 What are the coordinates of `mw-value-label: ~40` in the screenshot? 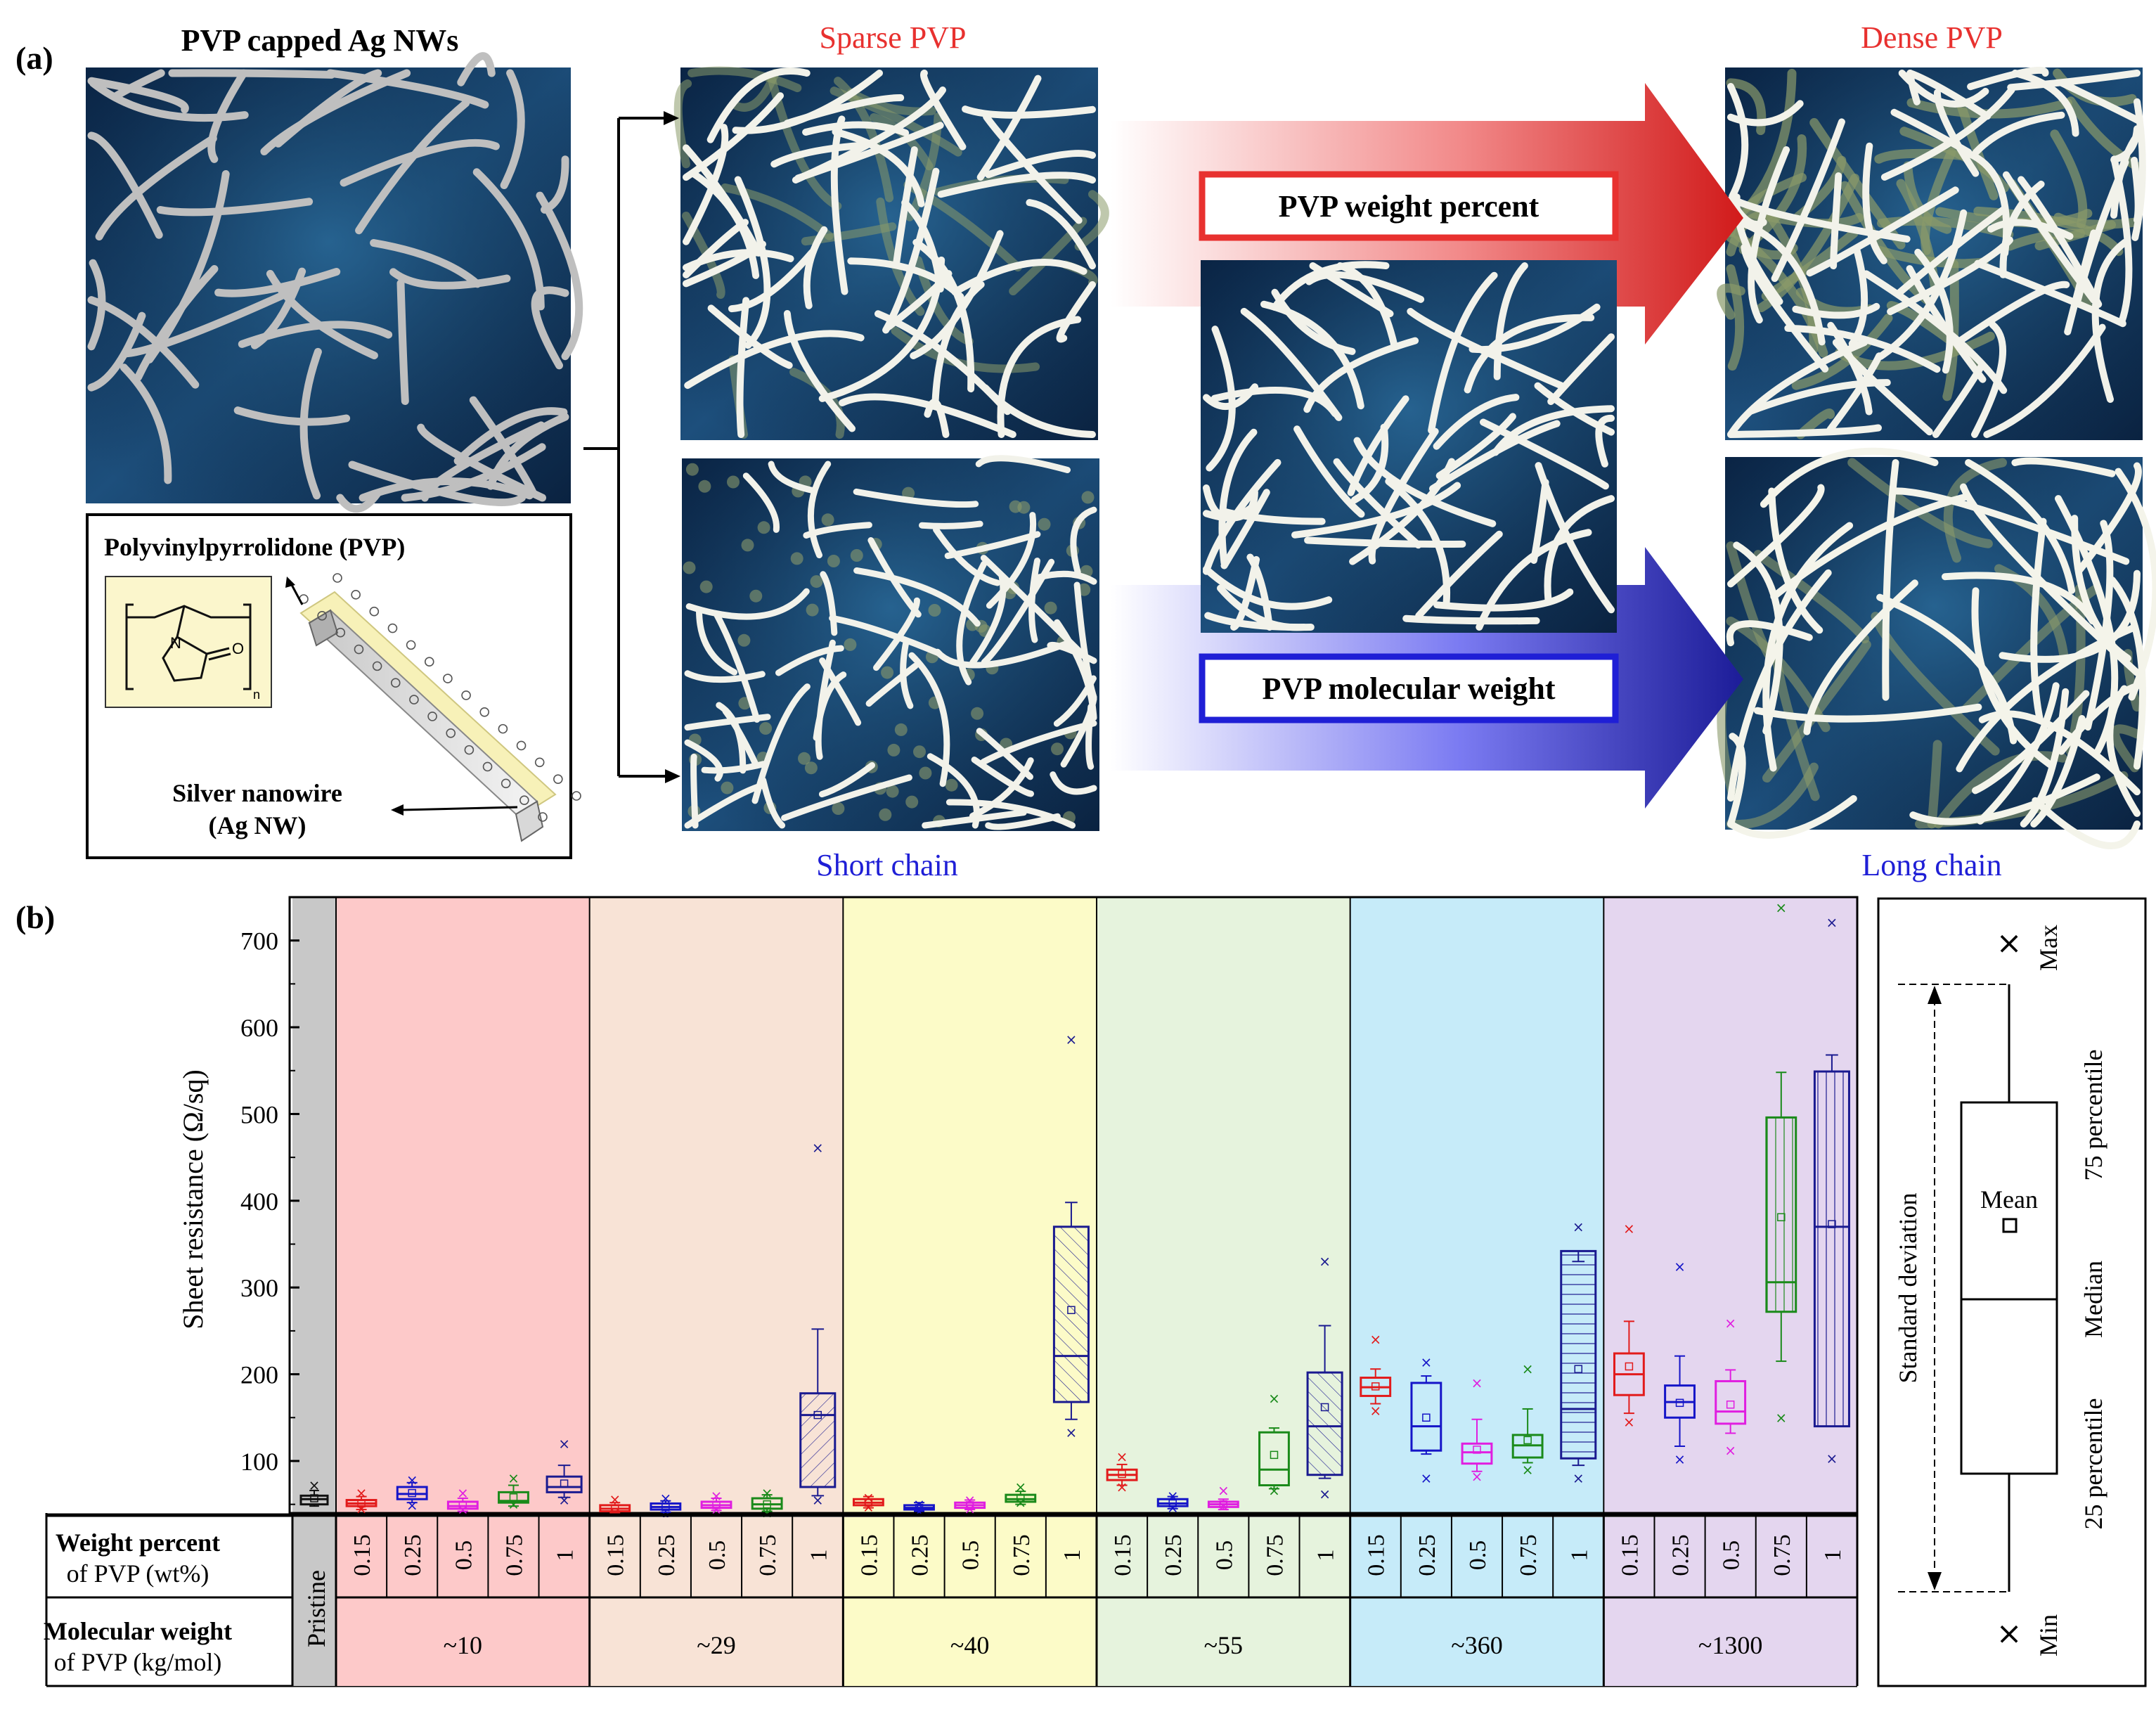 It's located at (969, 1645).